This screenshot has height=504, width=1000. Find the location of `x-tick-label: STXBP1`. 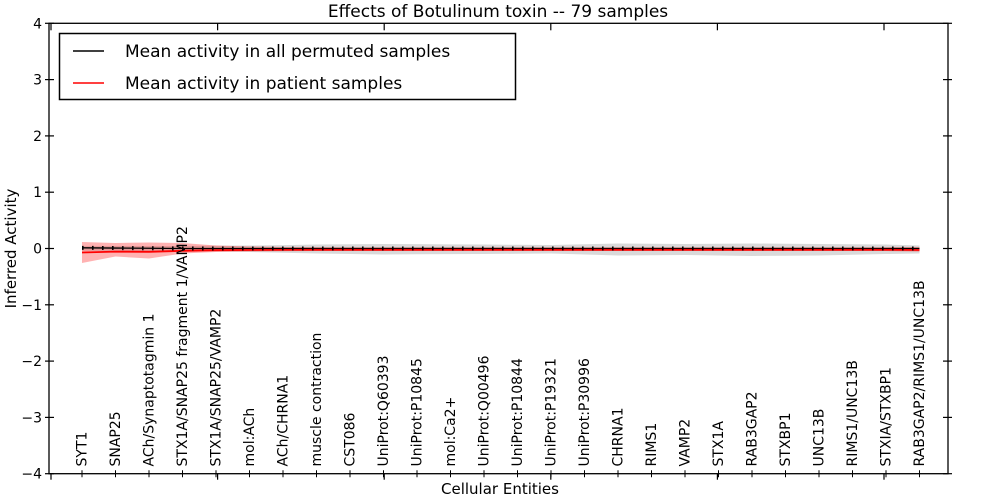

x-tick-label: STXBP1 is located at coordinates (786, 440).